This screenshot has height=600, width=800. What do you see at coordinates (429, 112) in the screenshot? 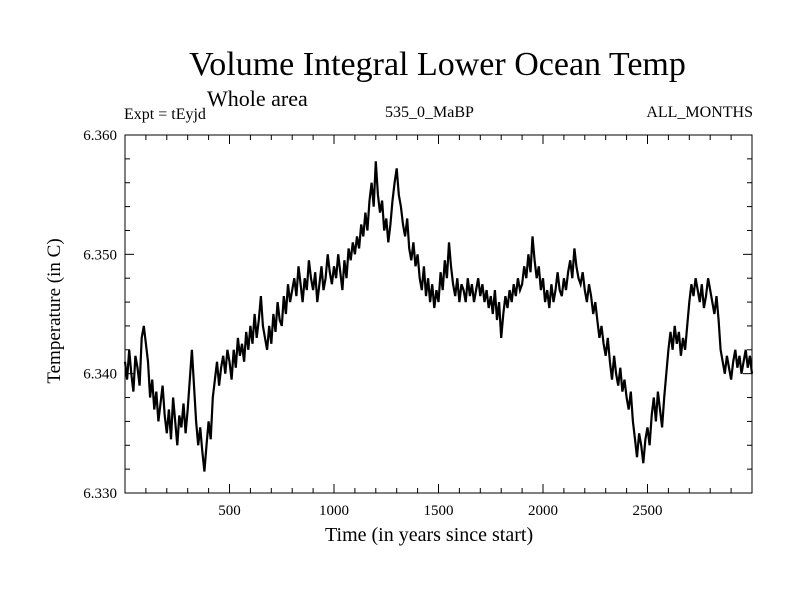
I see `period-label: 535_0_MaBP` at bounding box center [429, 112].